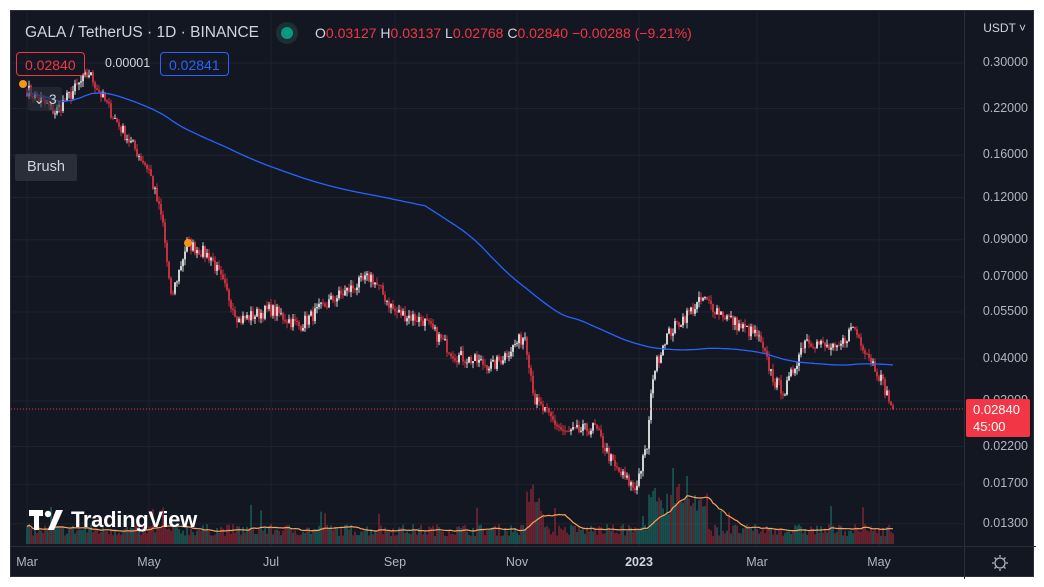  What do you see at coordinates (45, 99) in the screenshot?
I see `indicators-collapse-button: ⌄ 3` at bounding box center [45, 99].